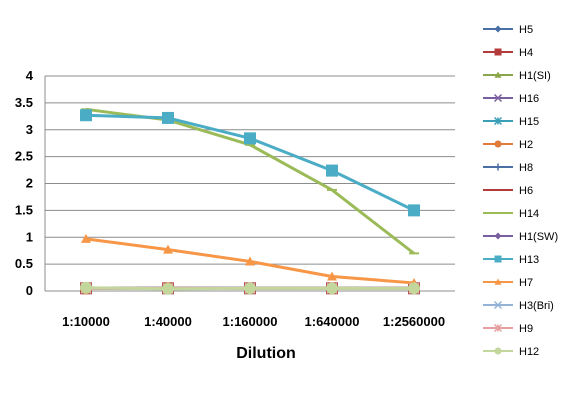 This screenshot has height=411, width=568. What do you see at coordinates (526, 30) in the screenshot?
I see `legend-label: H5` at bounding box center [526, 30].